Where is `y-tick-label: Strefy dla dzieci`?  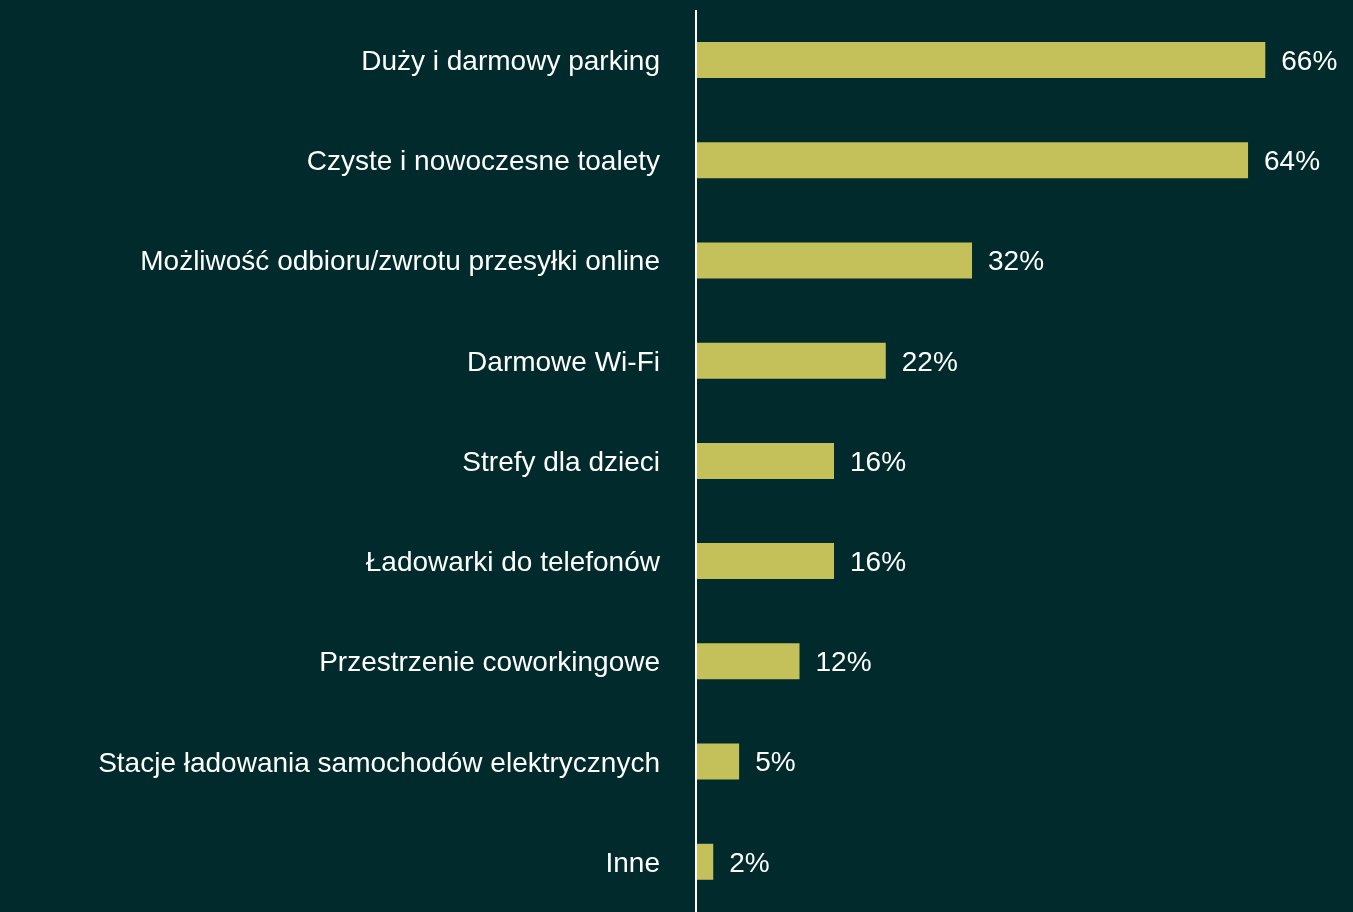
y-tick-label: Strefy dla dzieci is located at coordinates (561, 461).